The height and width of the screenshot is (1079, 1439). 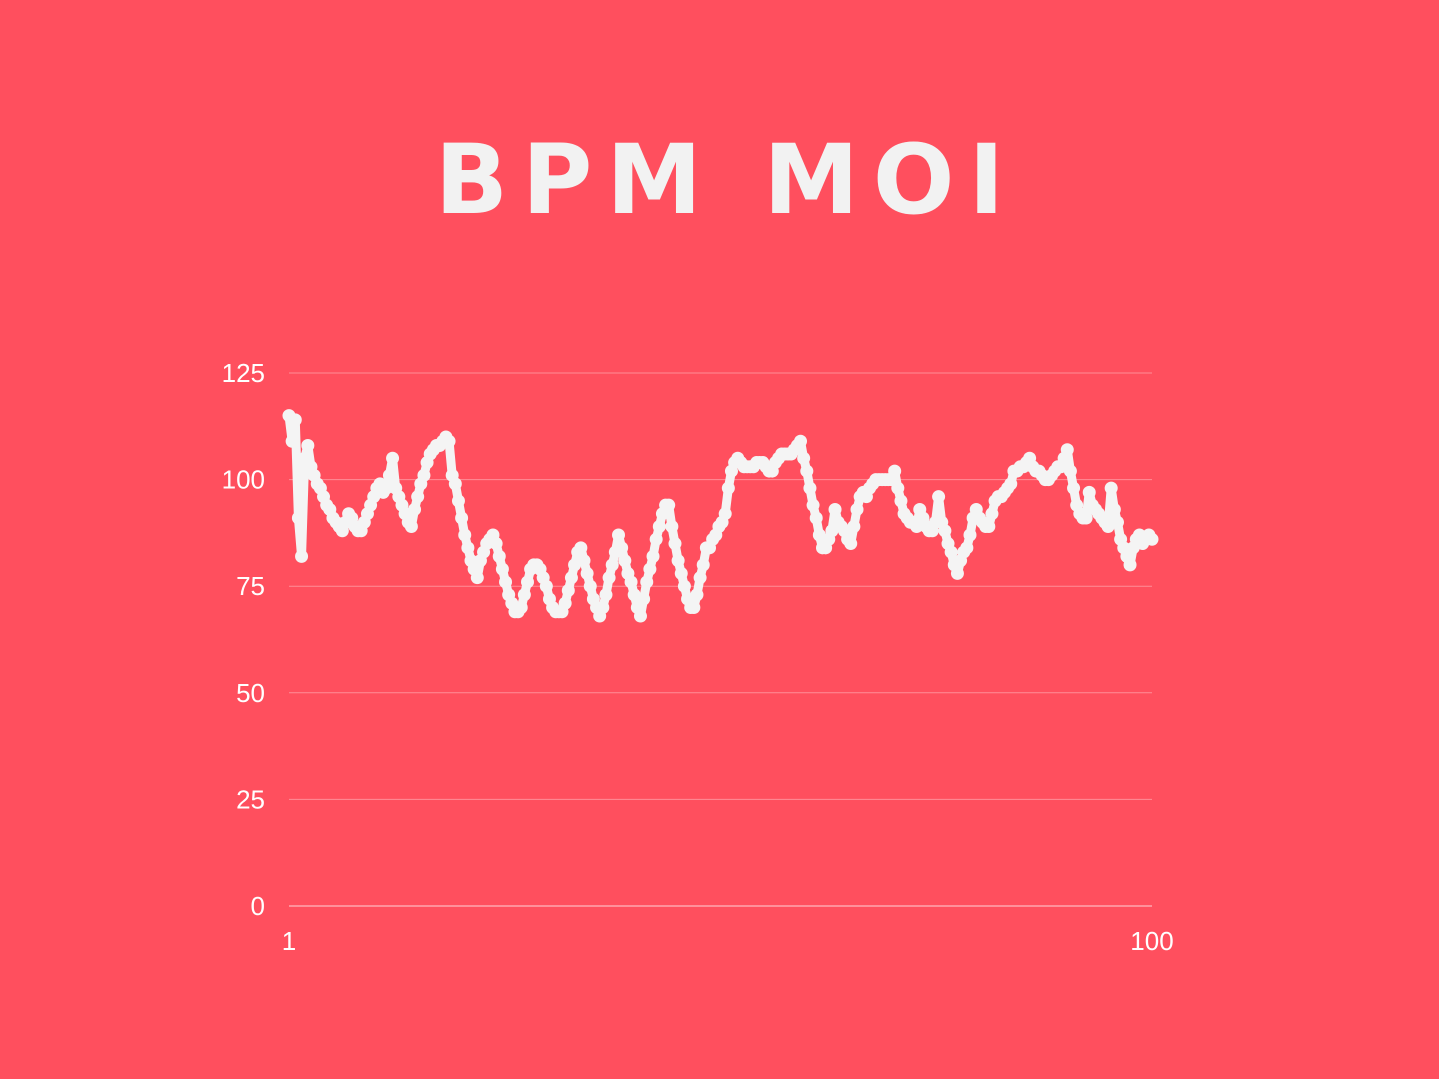 What do you see at coordinates (289, 941) in the screenshot?
I see `x-tick-label: 1` at bounding box center [289, 941].